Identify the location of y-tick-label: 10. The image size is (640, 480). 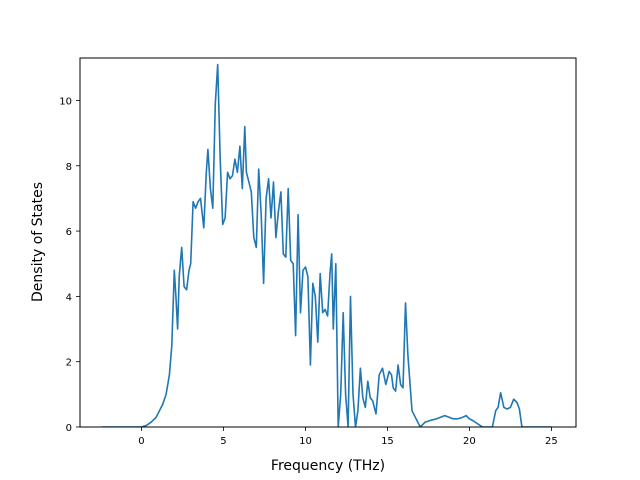
(65, 101).